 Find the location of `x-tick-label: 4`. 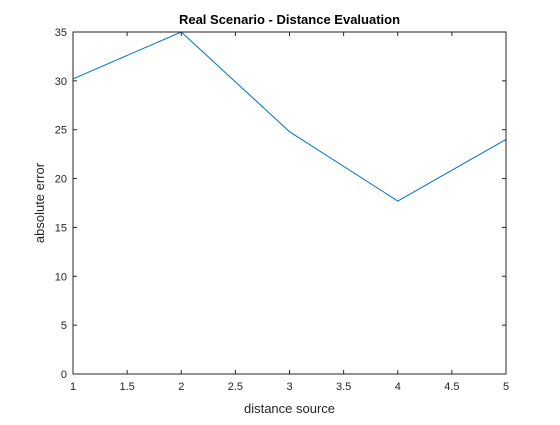

x-tick-label: 4 is located at coordinates (398, 387).